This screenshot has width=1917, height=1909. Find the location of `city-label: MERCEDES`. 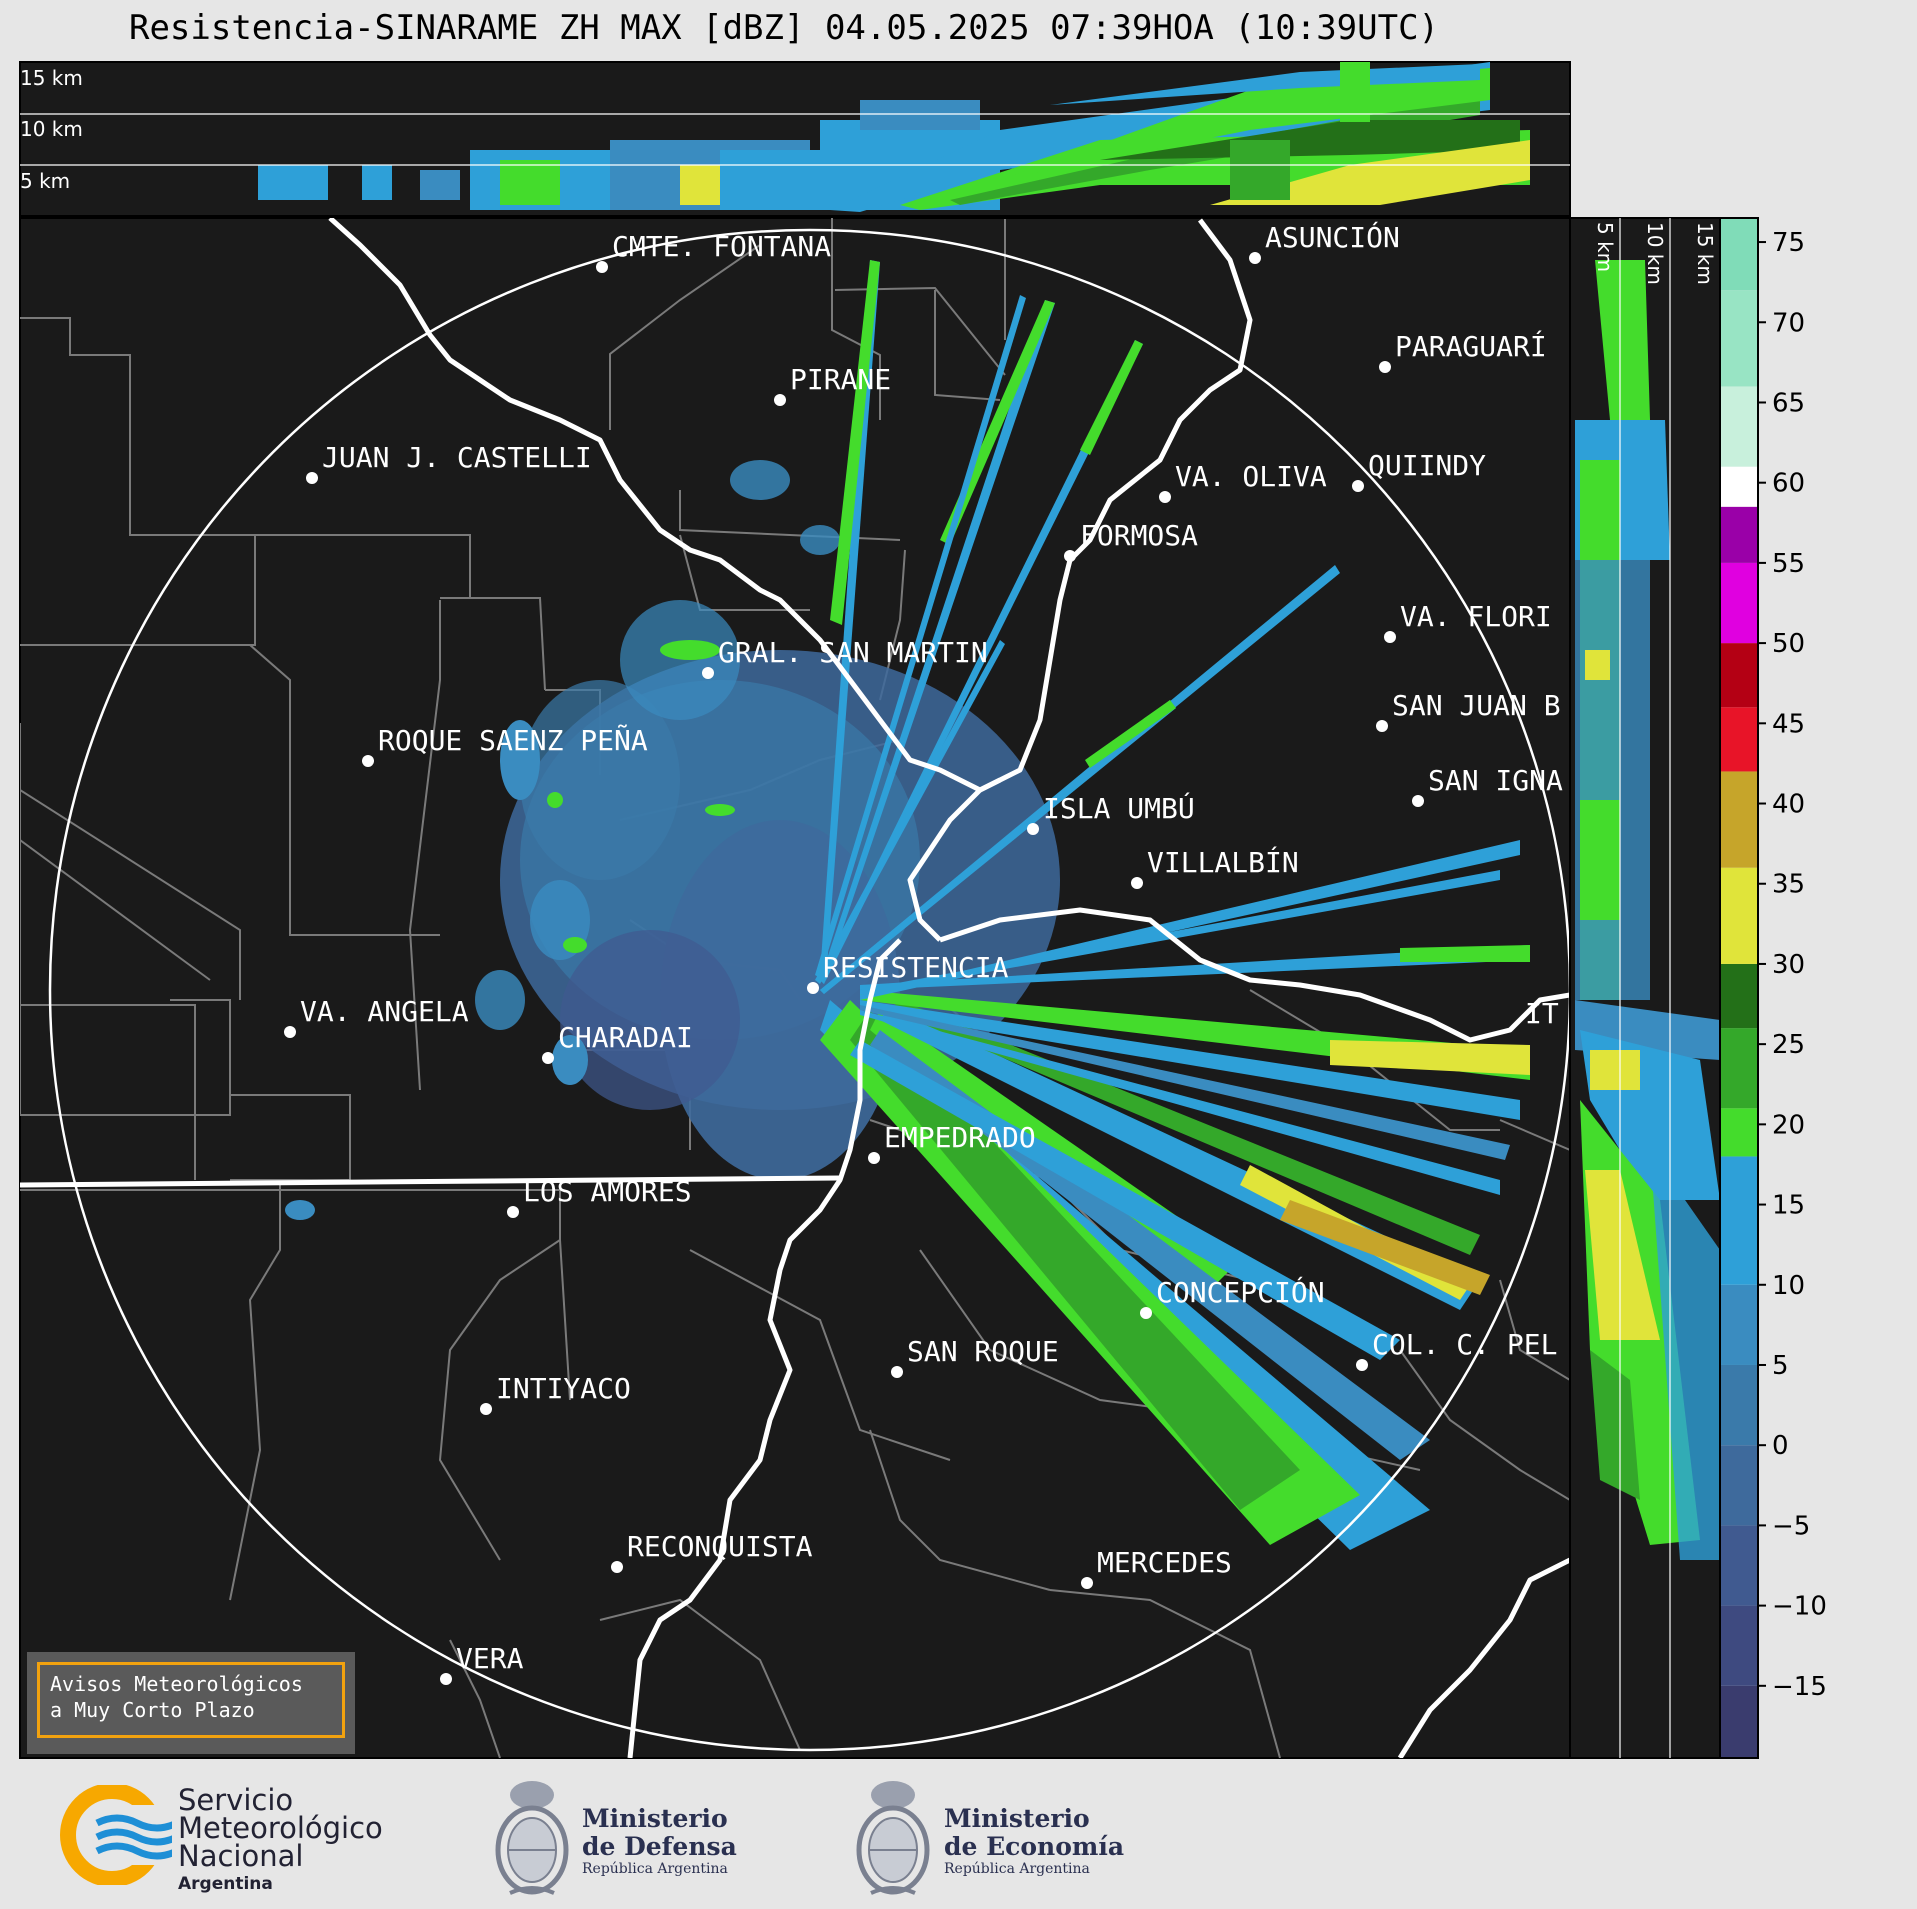

city-label: MERCEDES is located at coordinates (1164, 1562).